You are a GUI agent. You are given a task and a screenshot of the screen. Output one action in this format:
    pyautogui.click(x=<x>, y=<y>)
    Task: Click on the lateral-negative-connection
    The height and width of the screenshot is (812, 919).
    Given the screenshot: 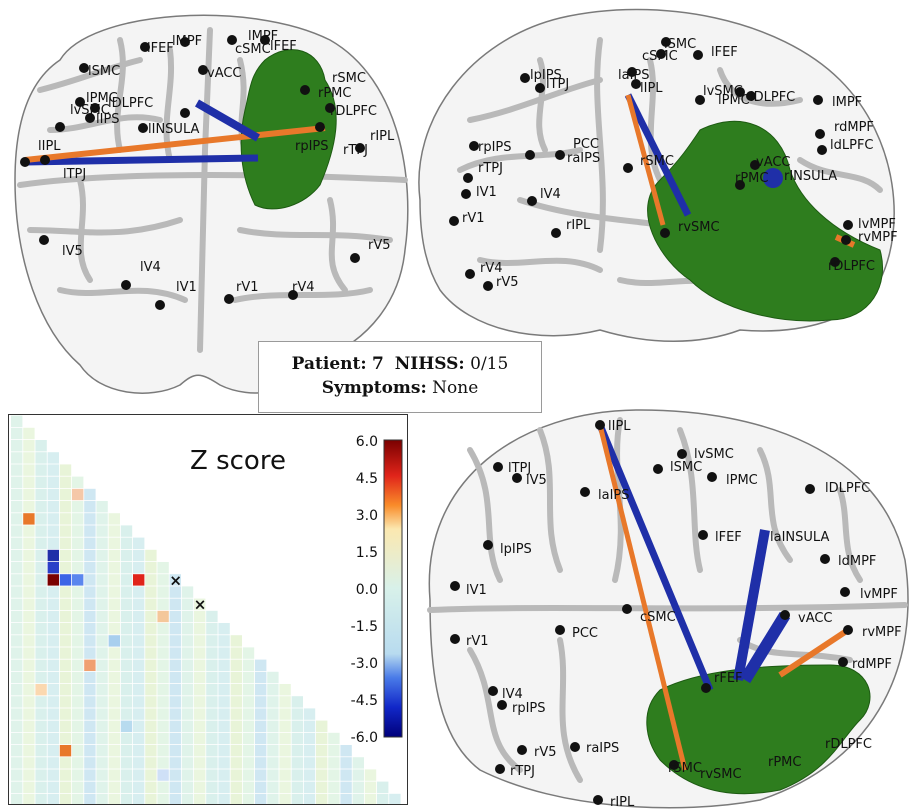 What is the action you would take?
    pyautogui.click(x=658, y=155)
    